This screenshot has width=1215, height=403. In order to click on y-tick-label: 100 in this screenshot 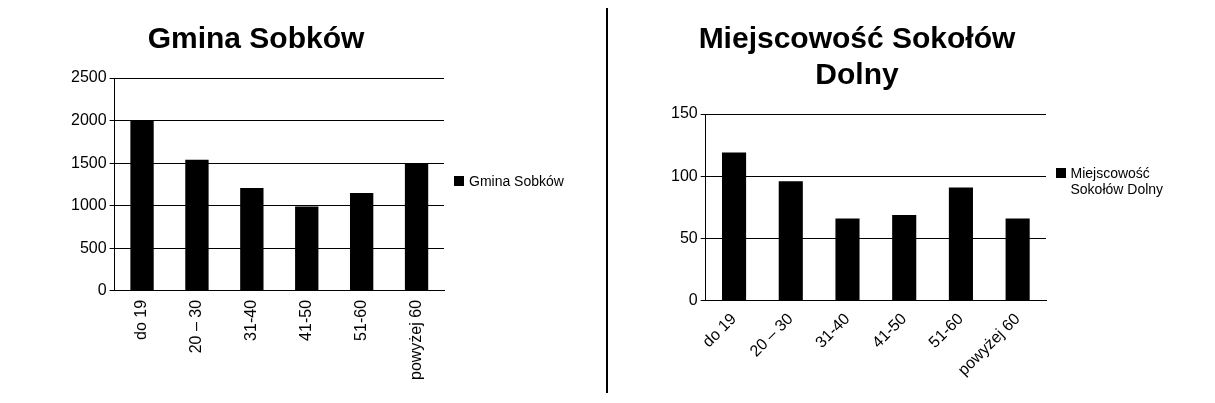, I will do `click(684, 175)`.